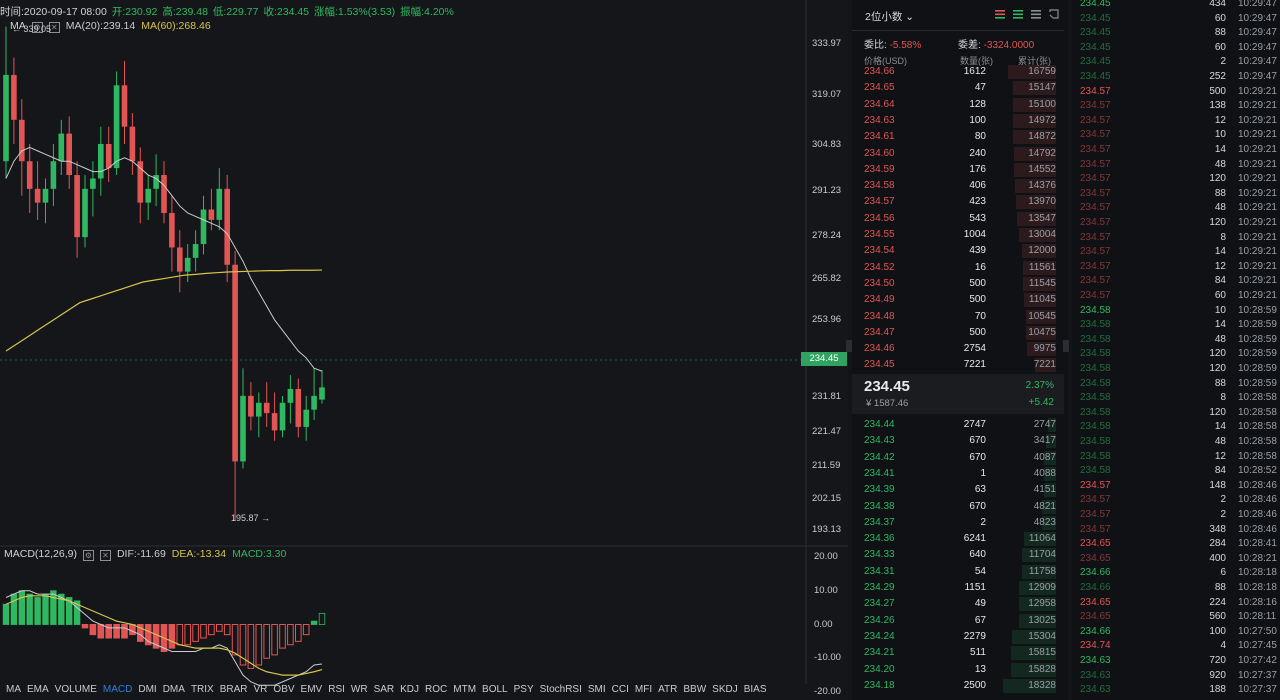  I want to click on indicator-tab-atr: ATR, so click(668, 689).